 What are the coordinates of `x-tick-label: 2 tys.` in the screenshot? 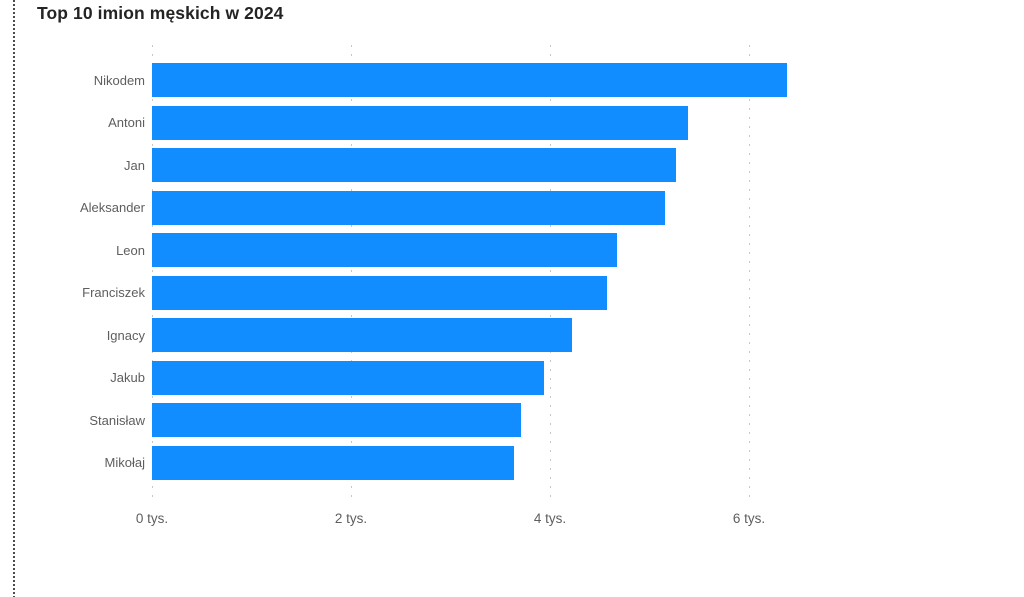 It's located at (351, 518).